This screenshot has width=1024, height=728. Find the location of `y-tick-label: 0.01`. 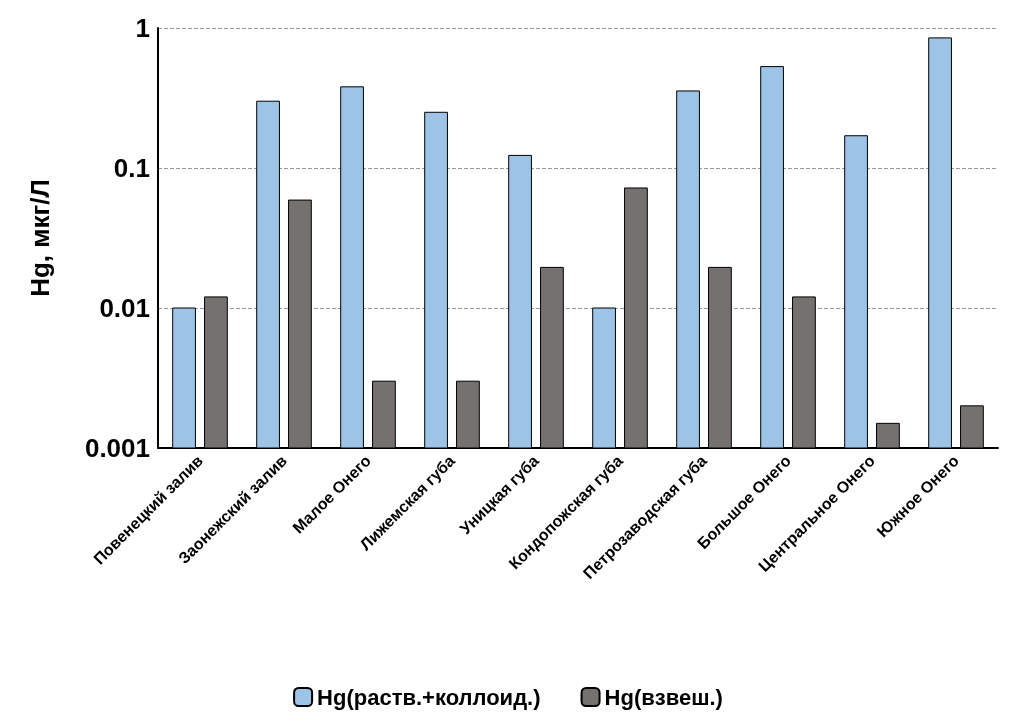

y-tick-label: 0.01 is located at coordinates (124, 308).